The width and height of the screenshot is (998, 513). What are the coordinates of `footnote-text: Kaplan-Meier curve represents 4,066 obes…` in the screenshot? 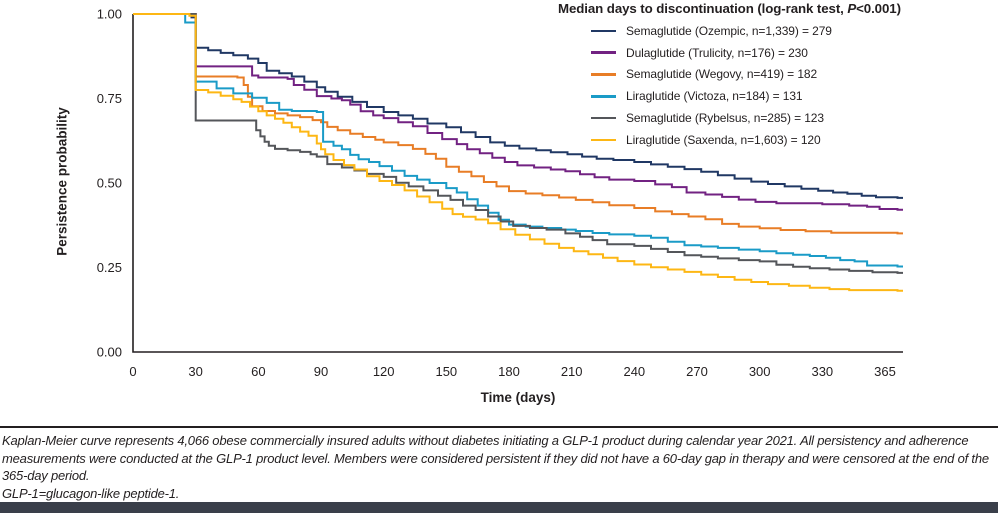 It's located at (495, 458).